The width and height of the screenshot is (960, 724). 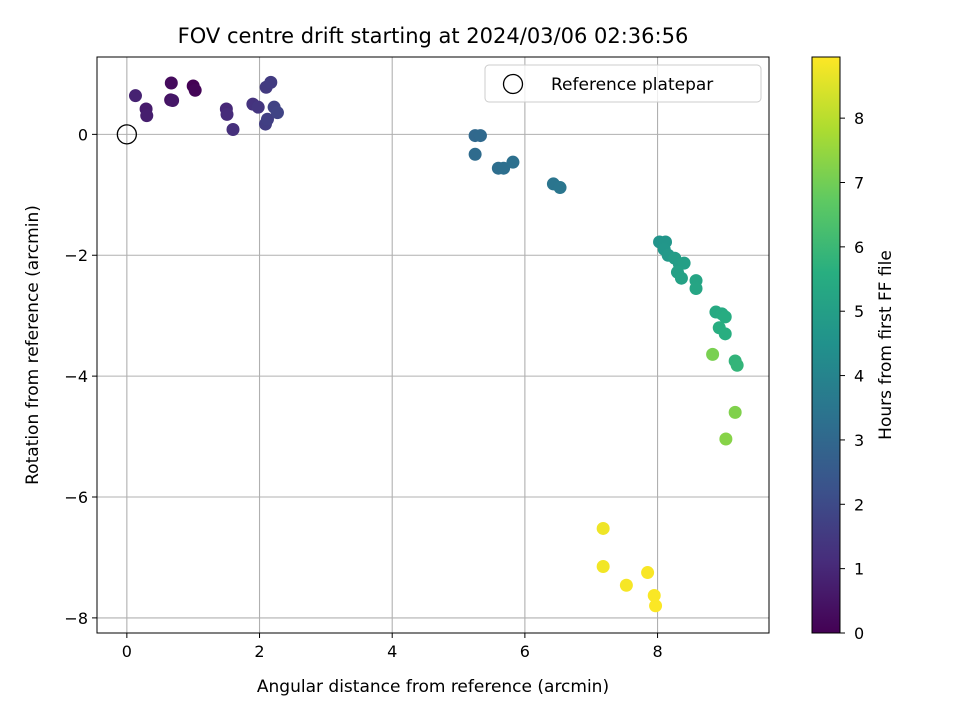 I want to click on y-tick-label: −8, so click(x=76, y=618).